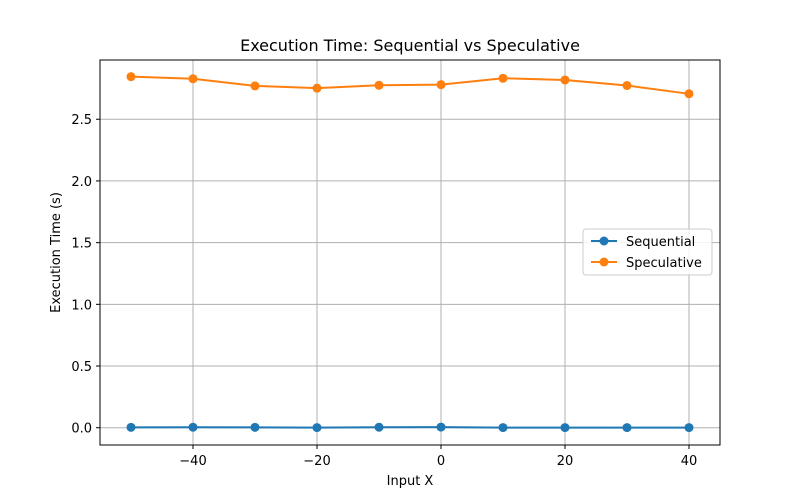 The width and height of the screenshot is (800, 500). I want to click on y-tick-label: 0.0, so click(81, 429).